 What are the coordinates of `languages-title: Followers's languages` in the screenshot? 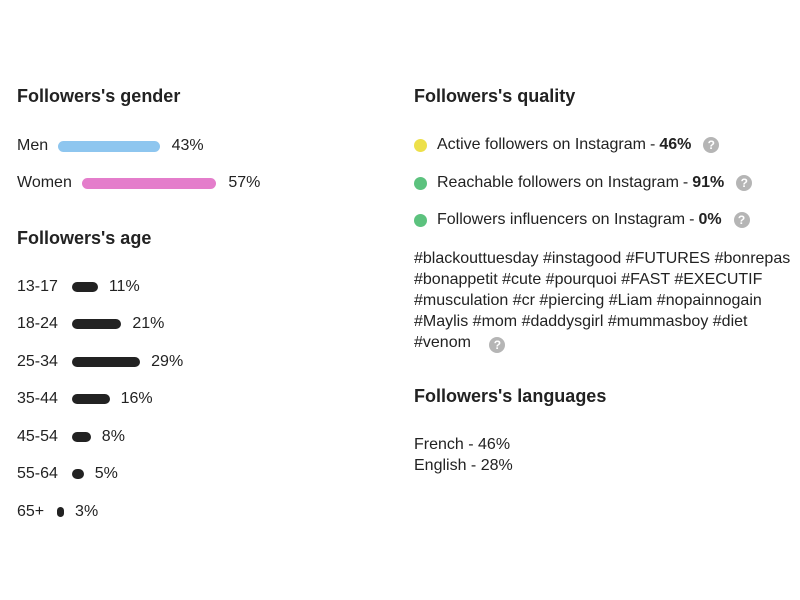 It's located at (510, 396).